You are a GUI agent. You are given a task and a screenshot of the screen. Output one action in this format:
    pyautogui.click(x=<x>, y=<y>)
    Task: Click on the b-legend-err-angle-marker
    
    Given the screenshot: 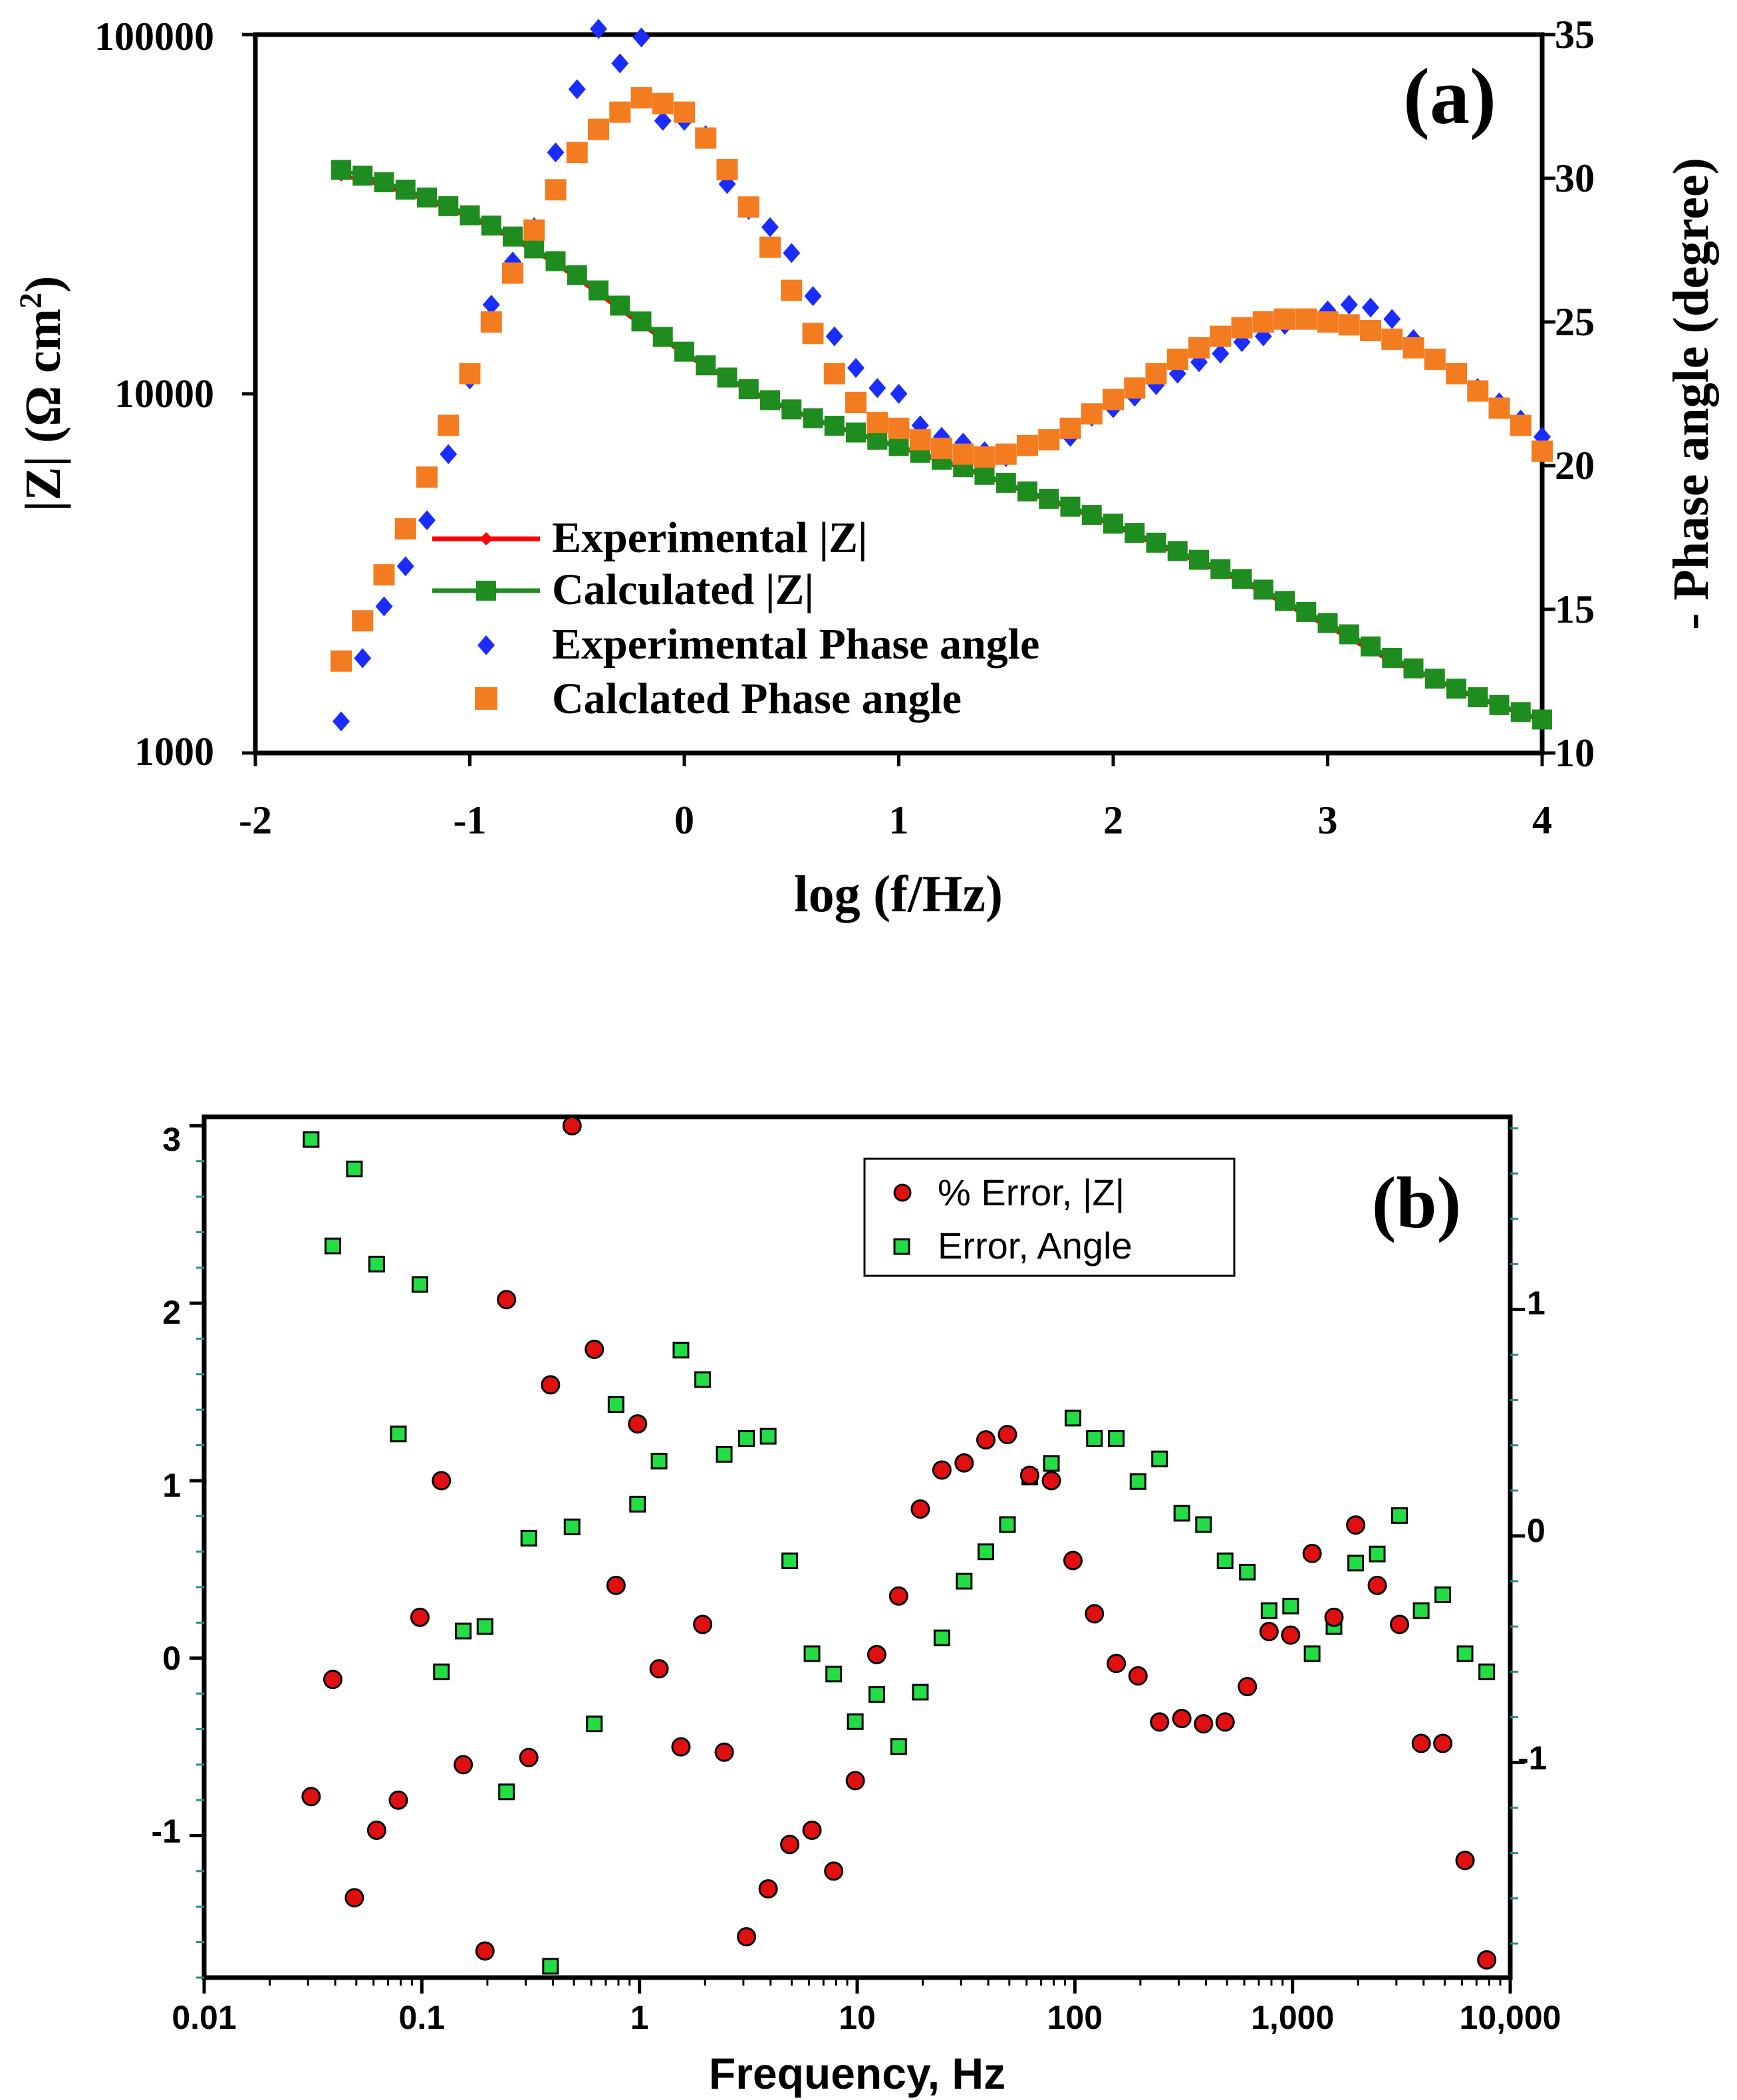 What is the action you would take?
    pyautogui.click(x=901, y=1246)
    